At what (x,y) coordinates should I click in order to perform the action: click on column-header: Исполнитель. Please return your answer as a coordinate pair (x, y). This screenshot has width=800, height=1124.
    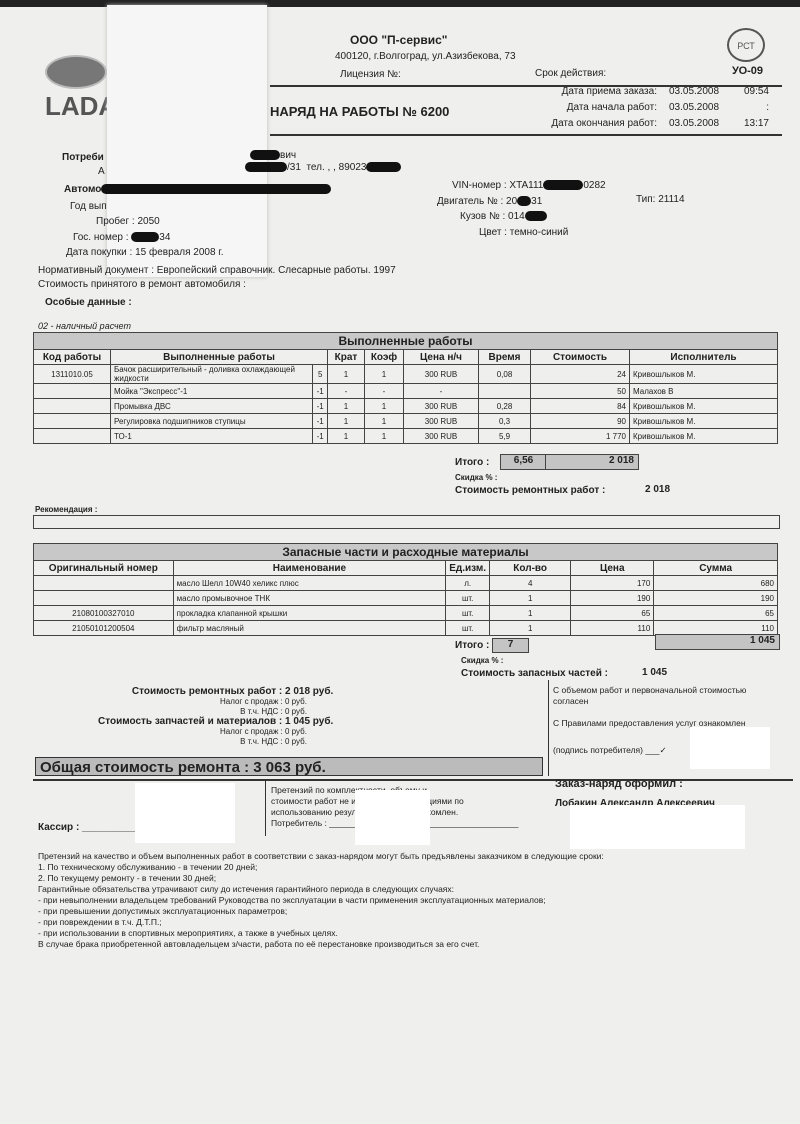
    Looking at the image, I should click on (703, 357).